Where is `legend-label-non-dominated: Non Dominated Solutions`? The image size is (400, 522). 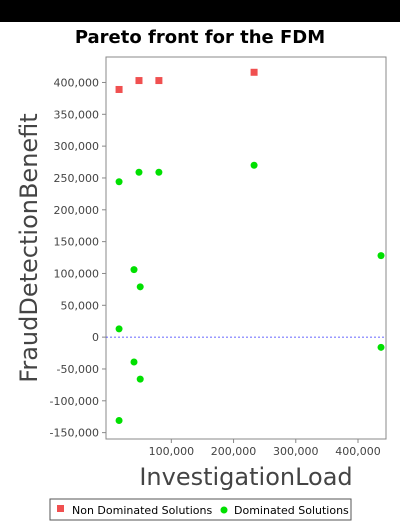
legend-label-non-dominated: Non Dominated Solutions is located at coordinates (142, 510).